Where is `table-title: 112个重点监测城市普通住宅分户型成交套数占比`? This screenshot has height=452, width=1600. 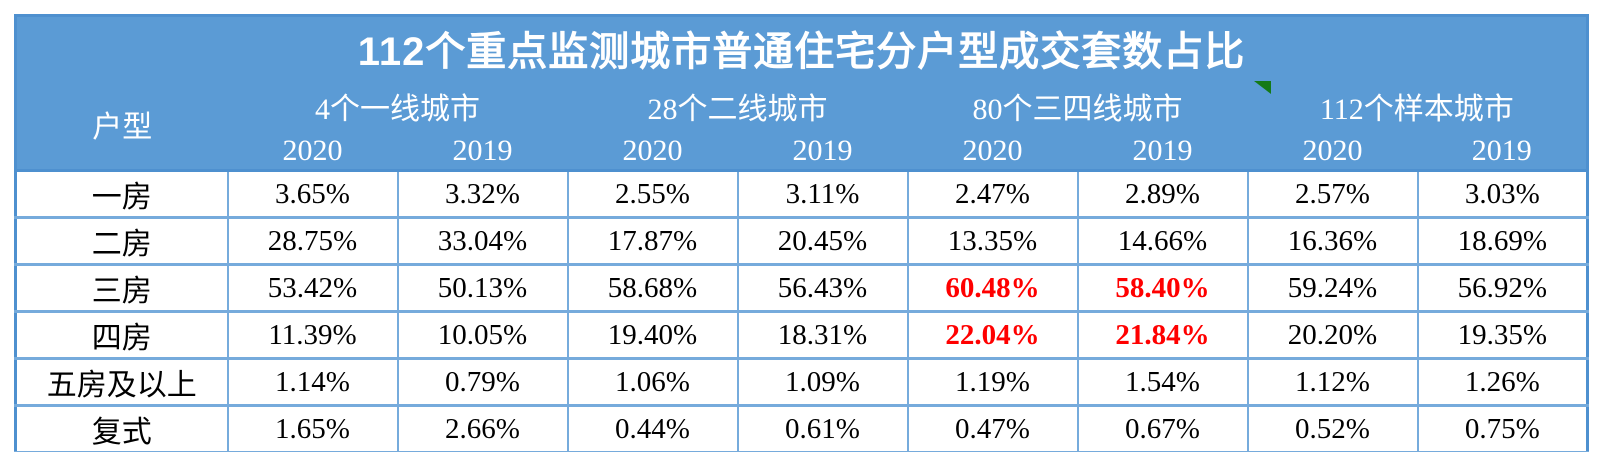
table-title: 112个重点监测城市普通住宅分户型成交套数占比 is located at coordinates (801, 47).